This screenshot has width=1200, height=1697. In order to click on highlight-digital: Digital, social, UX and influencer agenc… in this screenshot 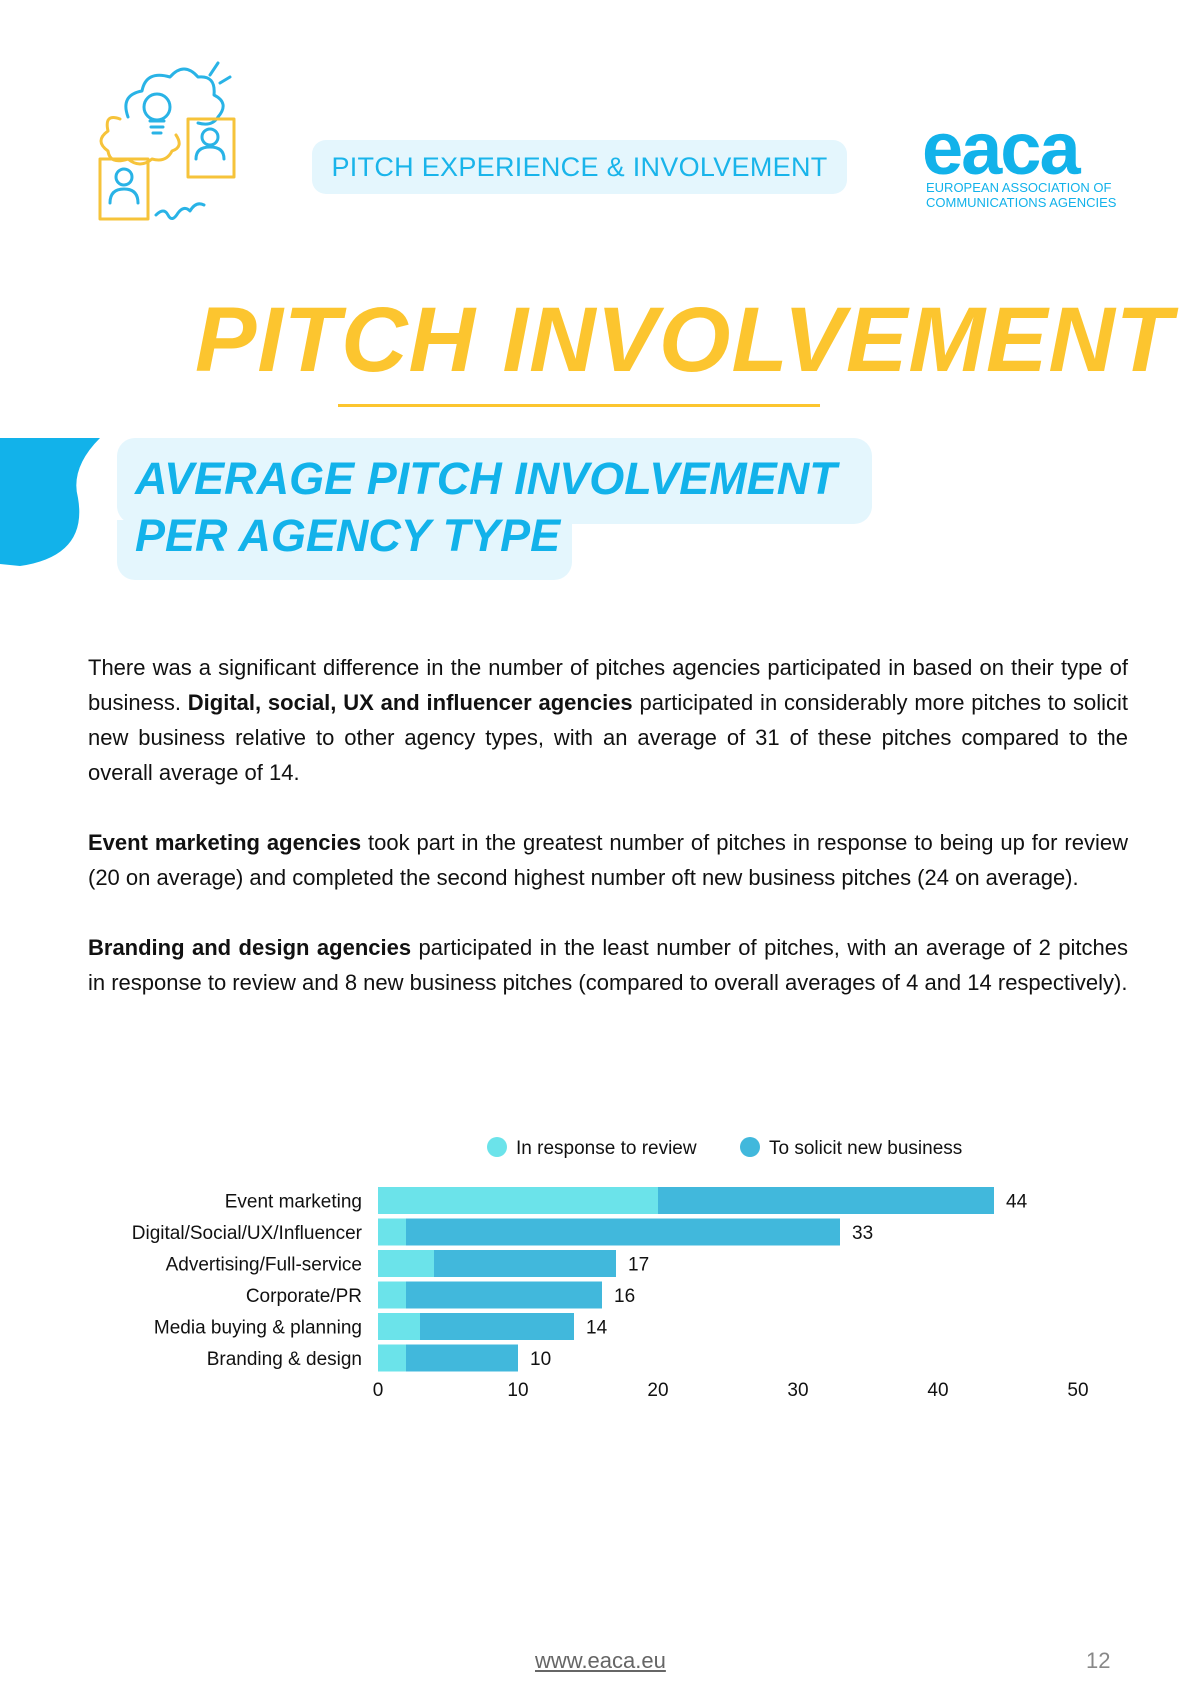, I will do `click(410, 702)`.